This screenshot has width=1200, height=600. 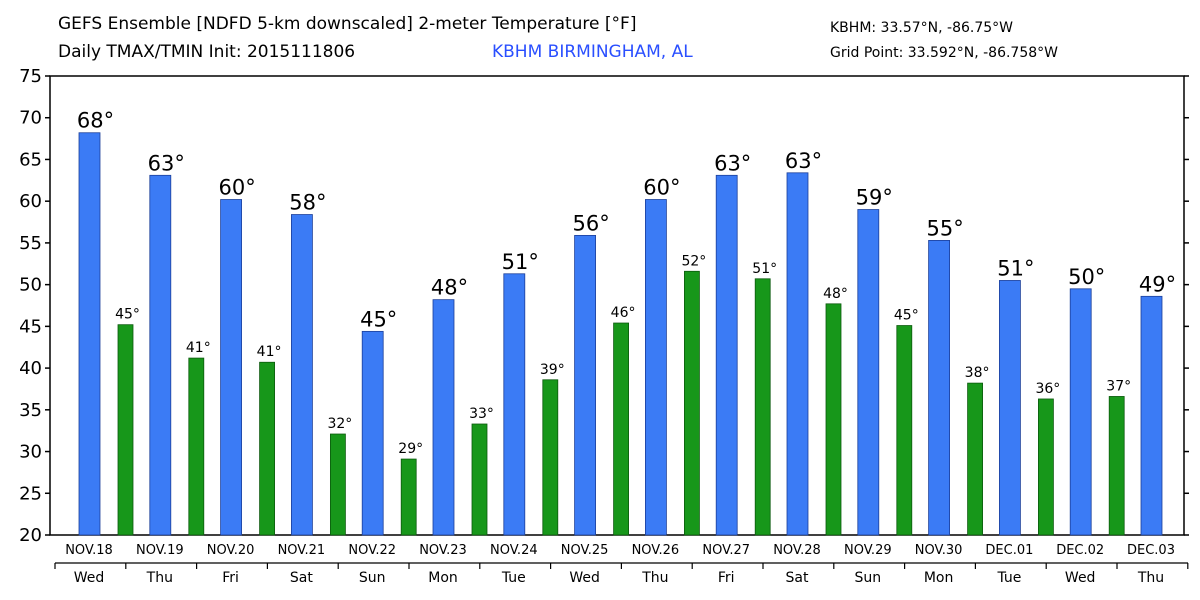 What do you see at coordinates (30, 159) in the screenshot?
I see `y-tick-label: 65` at bounding box center [30, 159].